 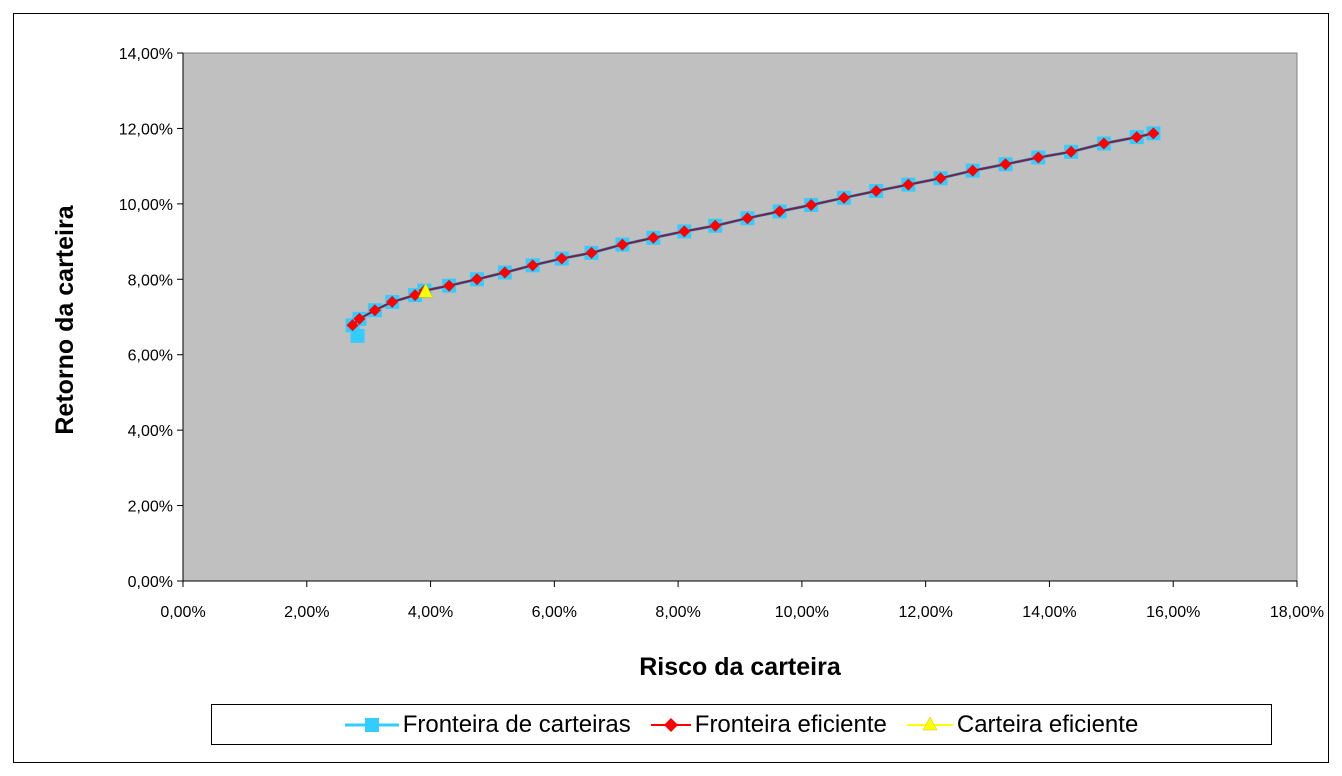 What do you see at coordinates (802, 612) in the screenshot?
I see `x-tick-label: 10,00%` at bounding box center [802, 612].